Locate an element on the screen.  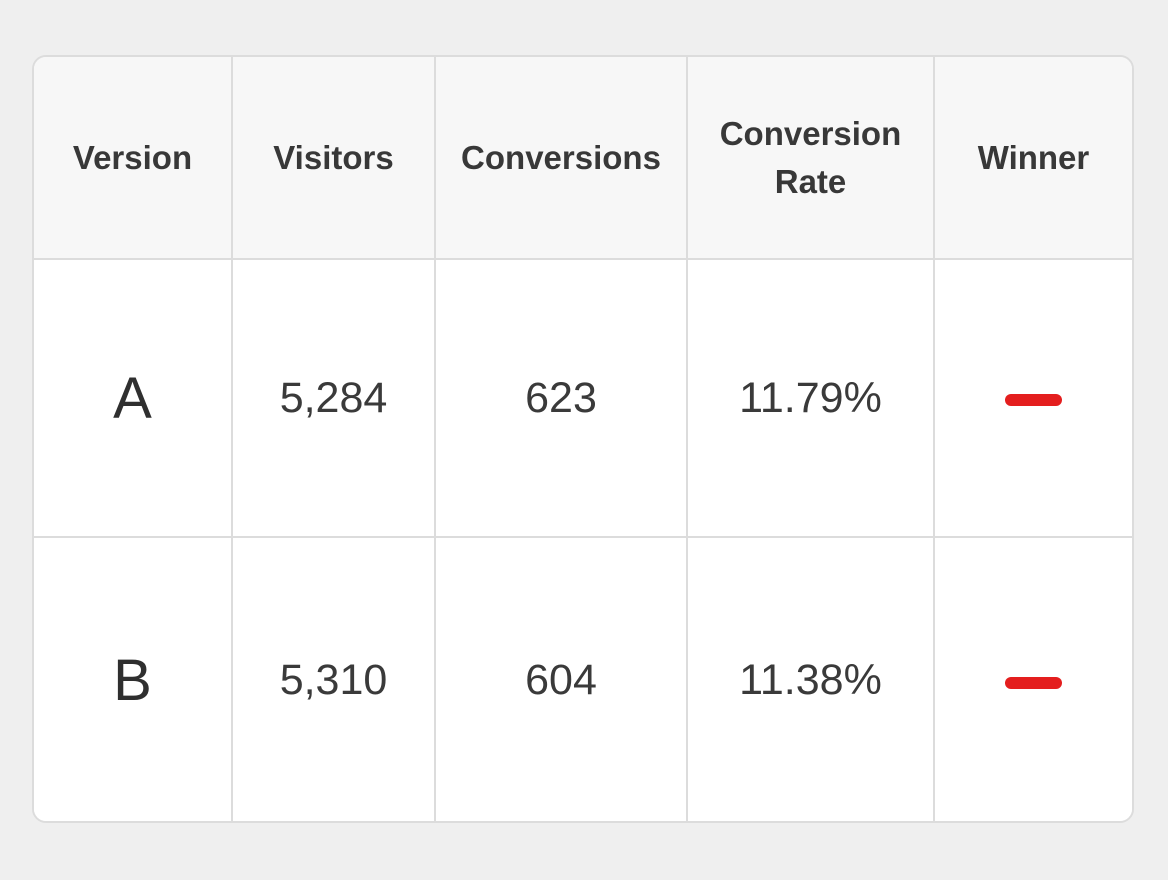
version-cell: A is located at coordinates (133, 398).